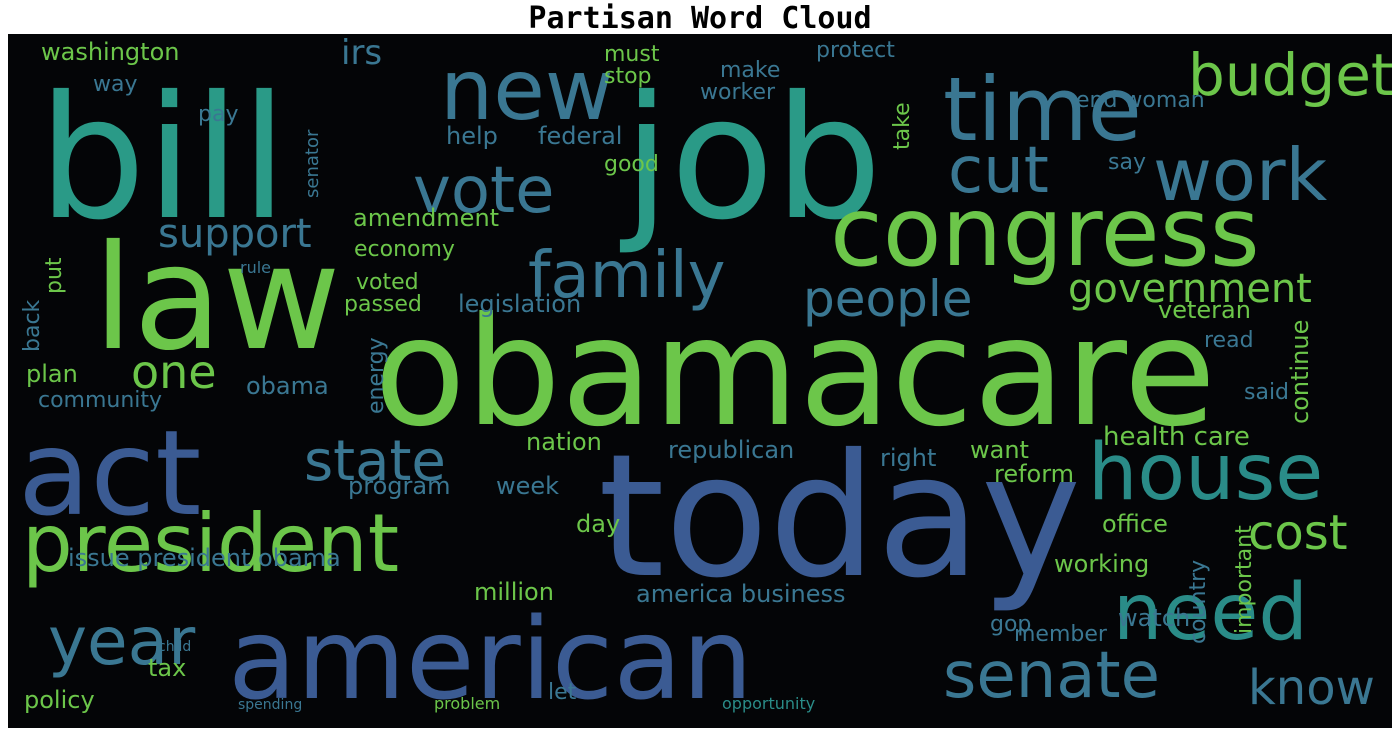 This screenshot has width=1400, height=735. I want to click on word-watch: watch, so click(1154, 618).